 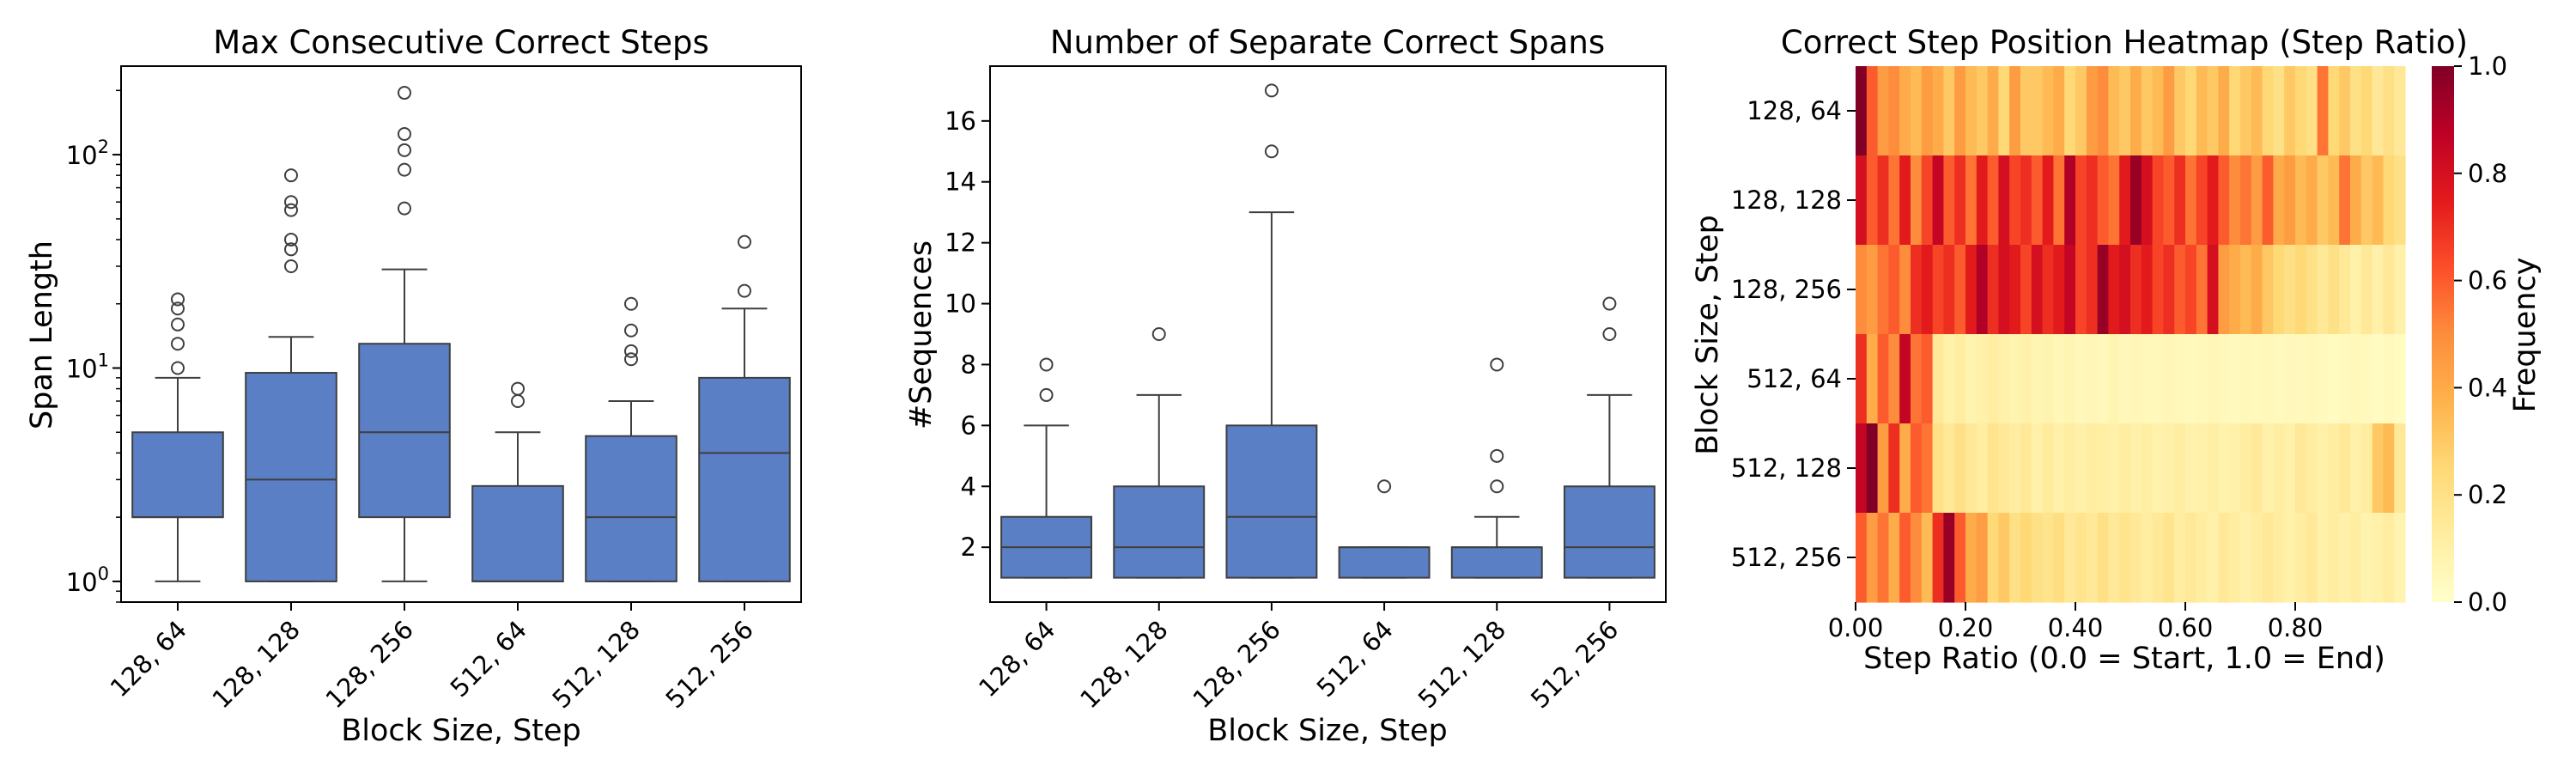 What do you see at coordinates (1856, 627) in the screenshot?
I see `x-tick-label: 0.00` at bounding box center [1856, 627].